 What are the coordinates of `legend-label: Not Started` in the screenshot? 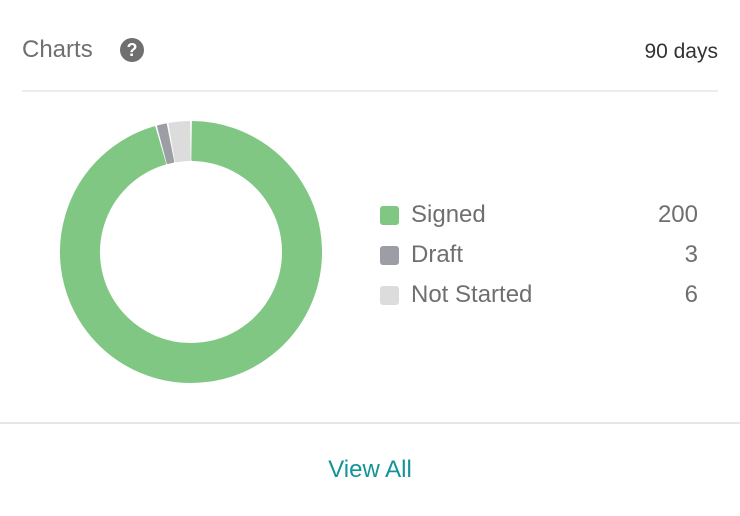 It's located at (472, 294).